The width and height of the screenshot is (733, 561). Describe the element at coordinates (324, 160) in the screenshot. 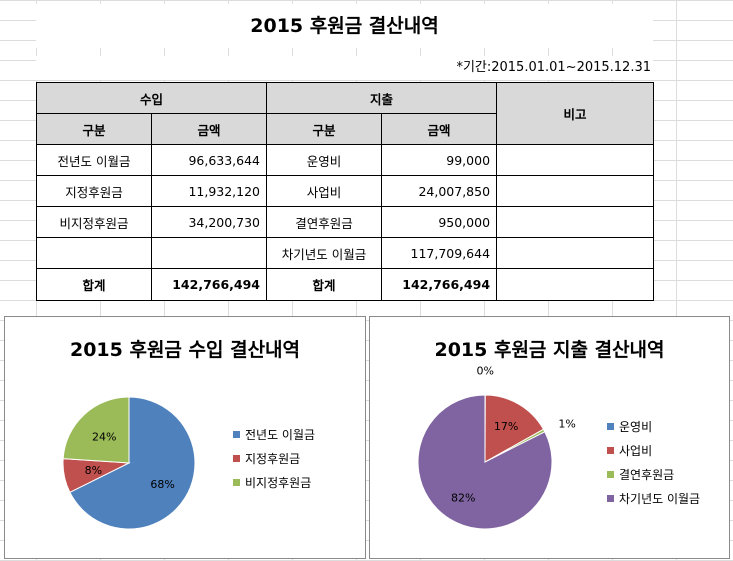

I see `expense-category-cell: 운영비` at that location.